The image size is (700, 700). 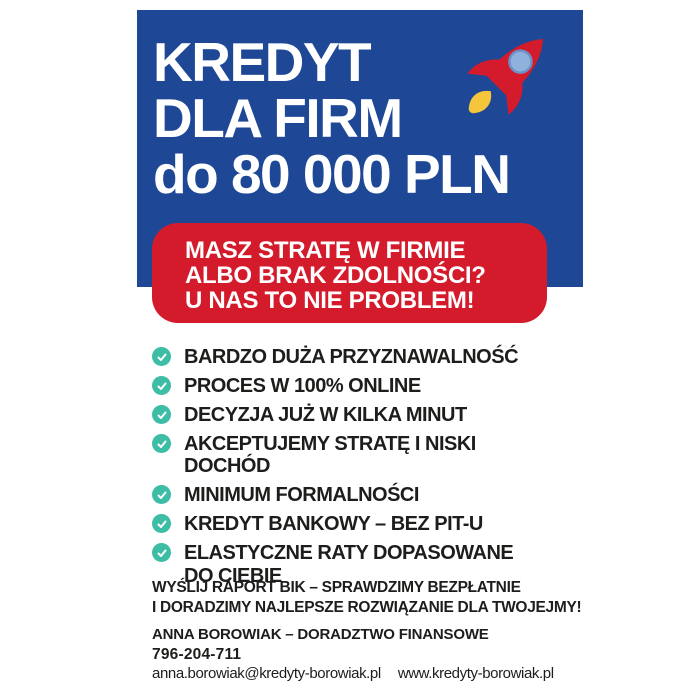 What do you see at coordinates (330, 455) in the screenshot?
I see `benefit-label: AKCEPTUJEMY STRATĘ I NISKI DOCHÓD` at bounding box center [330, 455].